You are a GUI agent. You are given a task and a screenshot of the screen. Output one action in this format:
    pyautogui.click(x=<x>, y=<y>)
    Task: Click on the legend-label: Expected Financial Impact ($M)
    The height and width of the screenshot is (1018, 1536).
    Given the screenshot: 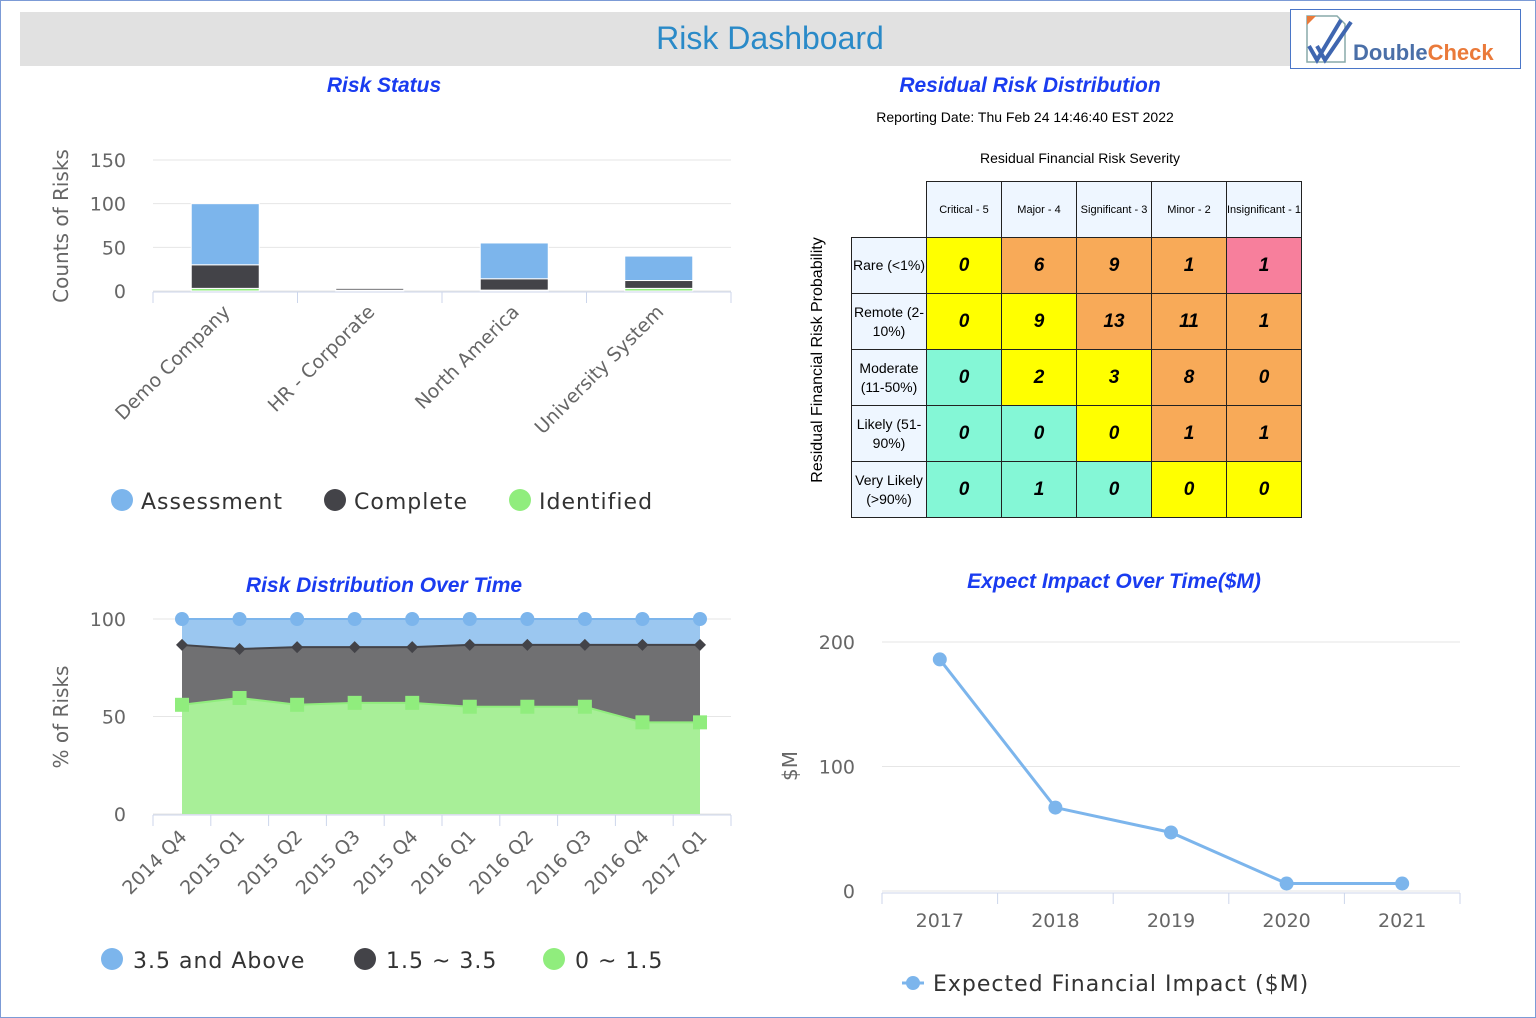 What is the action you would take?
    pyautogui.click(x=1121, y=984)
    